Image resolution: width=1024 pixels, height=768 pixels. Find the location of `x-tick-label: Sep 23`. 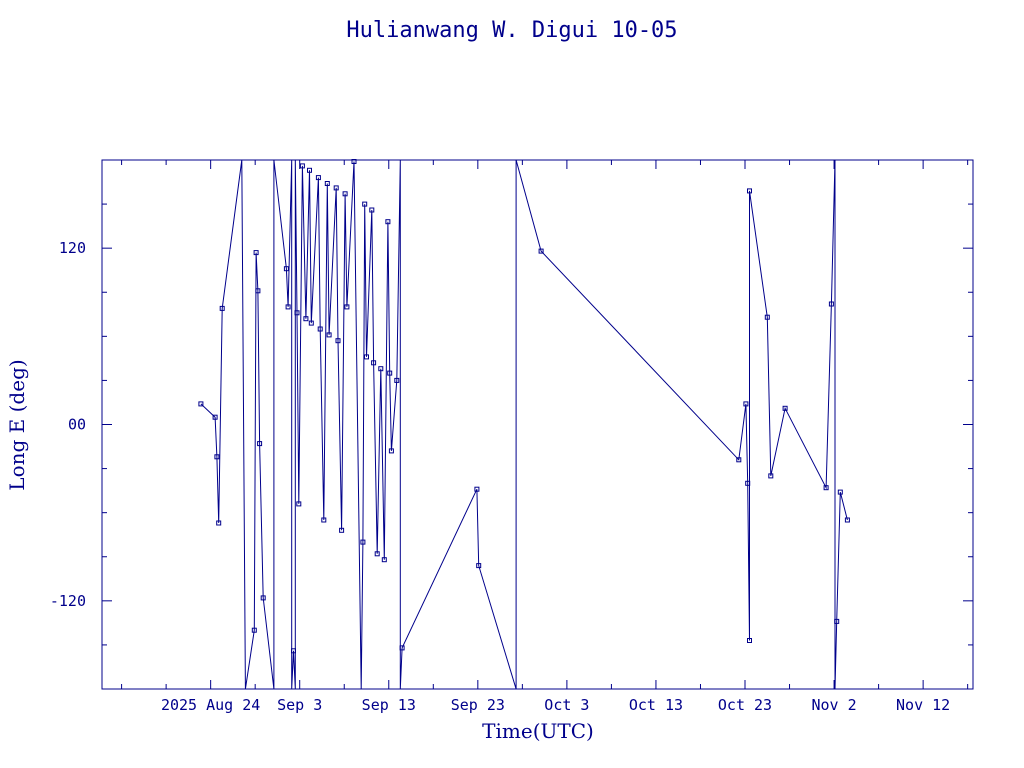

x-tick-label: Sep 23 is located at coordinates (478, 705).